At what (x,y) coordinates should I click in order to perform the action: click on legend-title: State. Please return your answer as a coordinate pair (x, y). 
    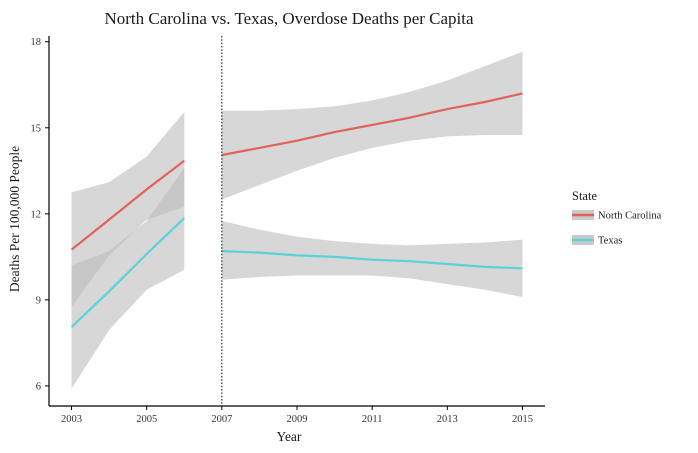
    Looking at the image, I should click on (584, 196).